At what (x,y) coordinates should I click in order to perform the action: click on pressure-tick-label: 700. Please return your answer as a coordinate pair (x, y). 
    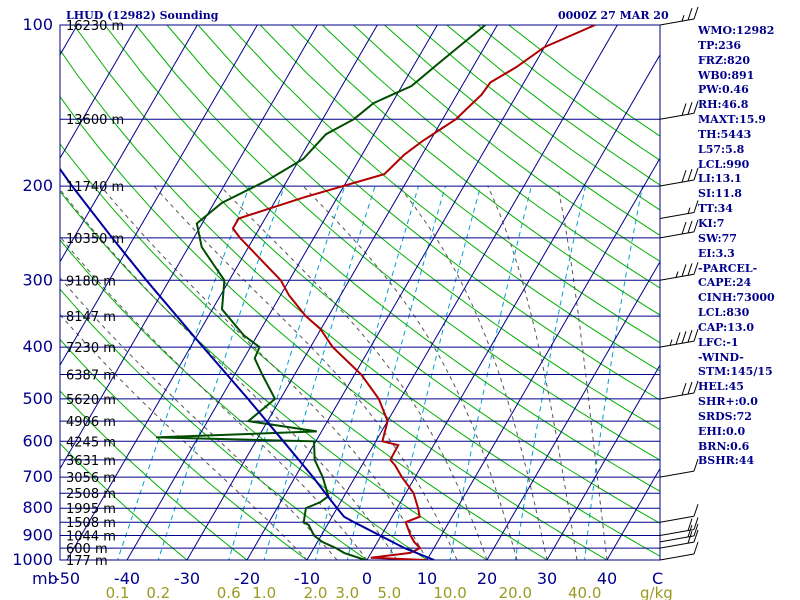
    Looking at the image, I should click on (37, 476).